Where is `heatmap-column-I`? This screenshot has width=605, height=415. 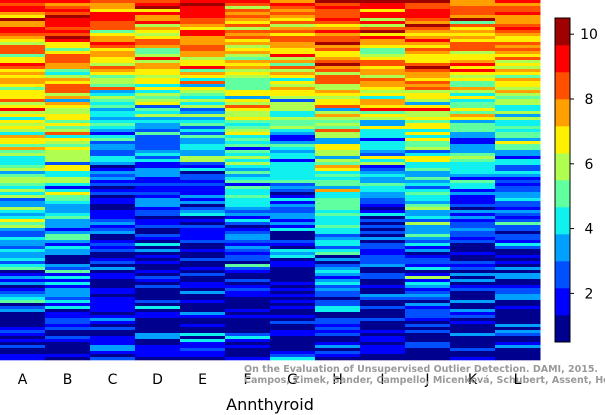 heatmap-column-I is located at coordinates (383, 180).